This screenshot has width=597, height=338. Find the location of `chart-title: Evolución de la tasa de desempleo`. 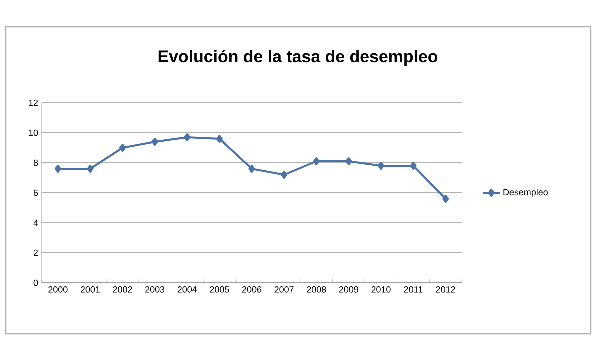

chart-title: Evolución de la tasa de desempleo is located at coordinates (298, 58).